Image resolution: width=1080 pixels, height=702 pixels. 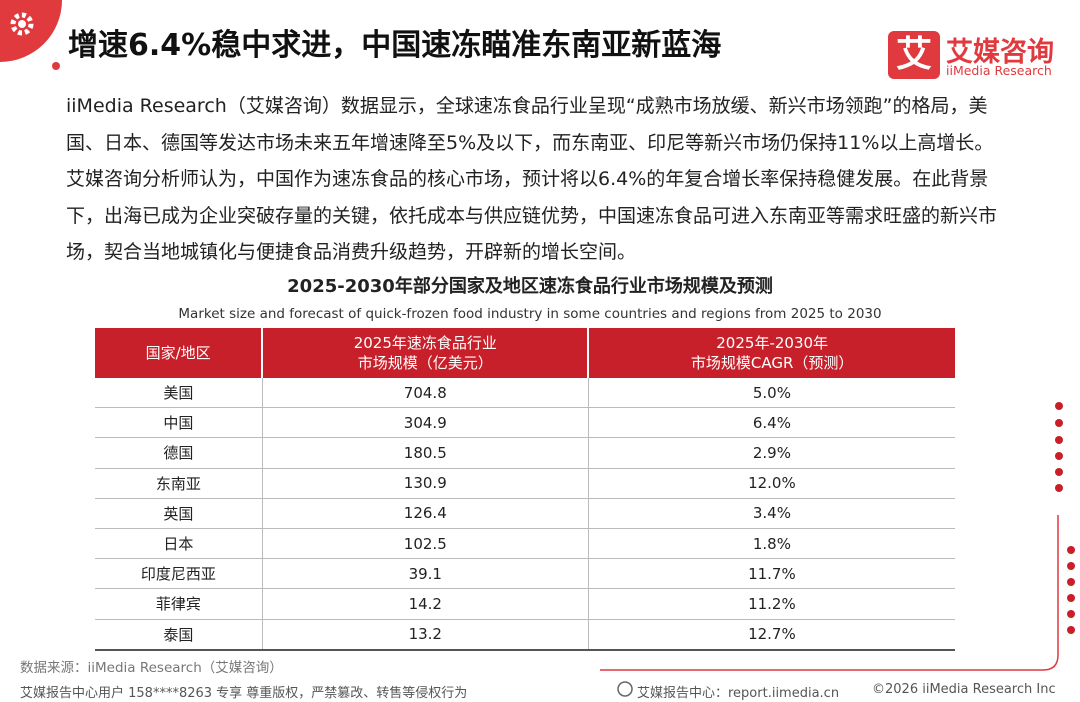 I want to click on table-row: 菲律宾 14.2 11.2%, so click(x=525, y=604).